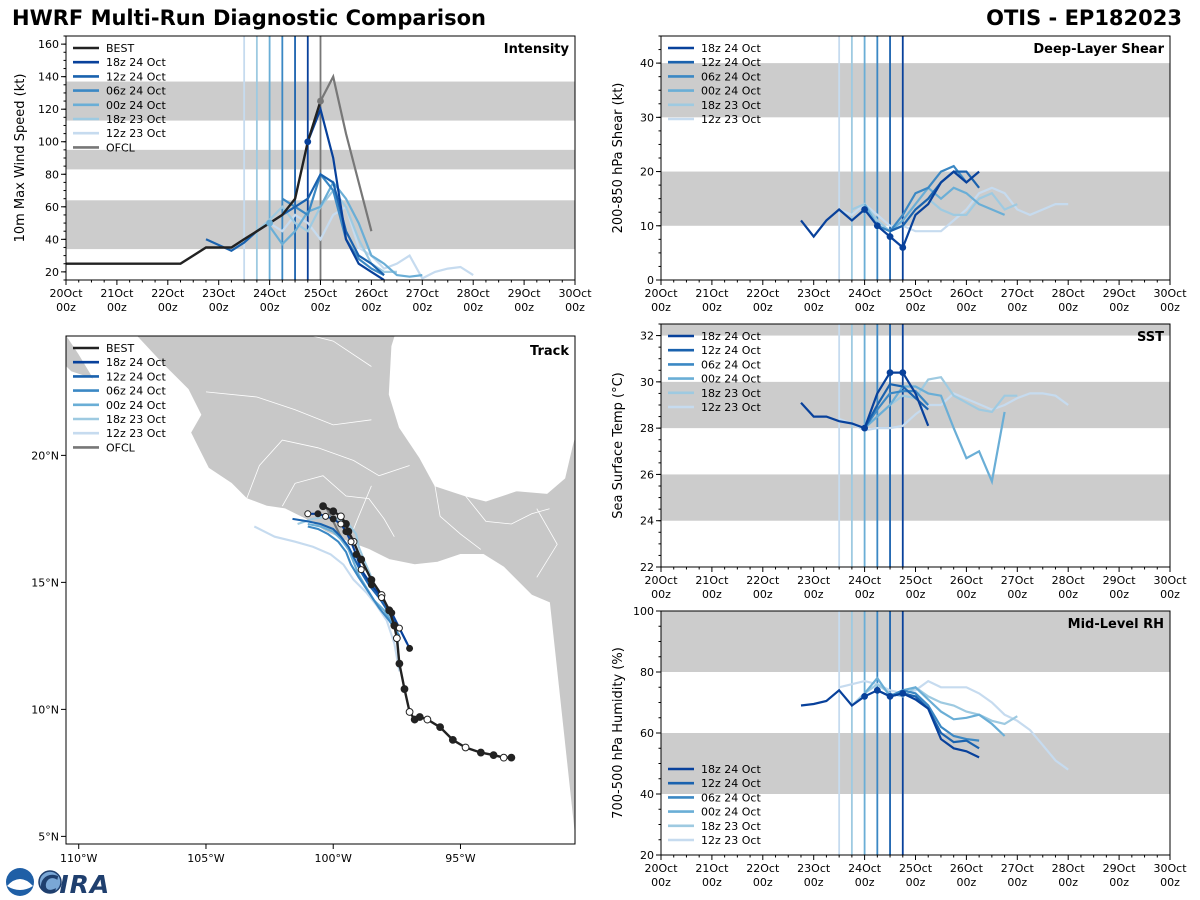 The width and height of the screenshot is (1200, 900). What do you see at coordinates (45, 455) in the screenshot?
I see `track-ytick-label-3: 20°N` at bounding box center [45, 455].